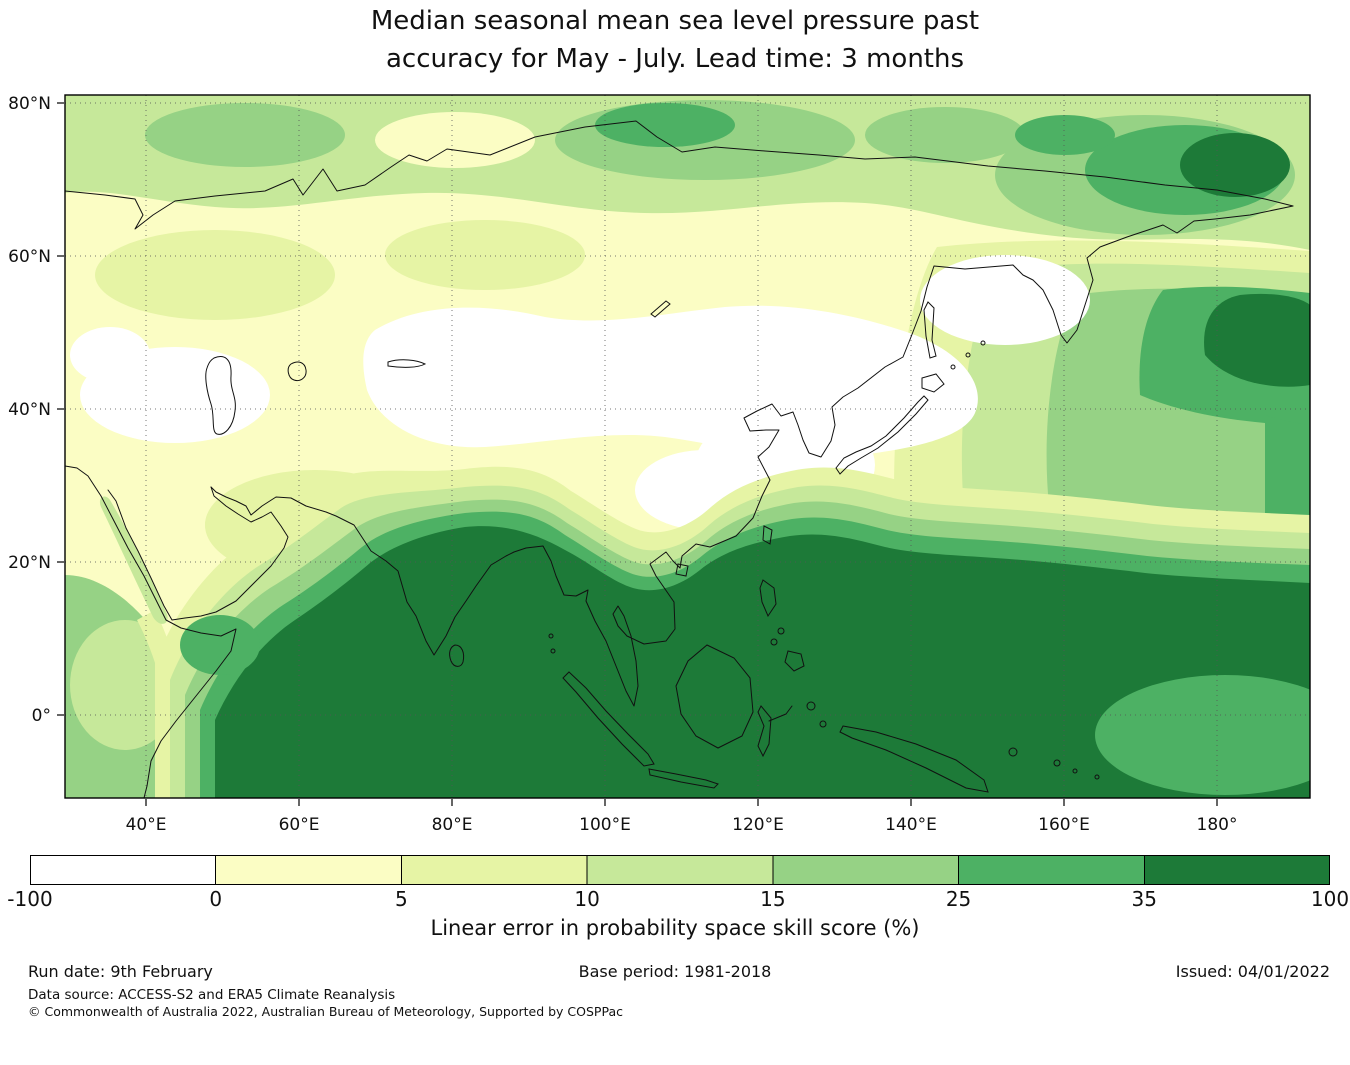  I want to click on lat-tick-label: 20°N, so click(29, 563).